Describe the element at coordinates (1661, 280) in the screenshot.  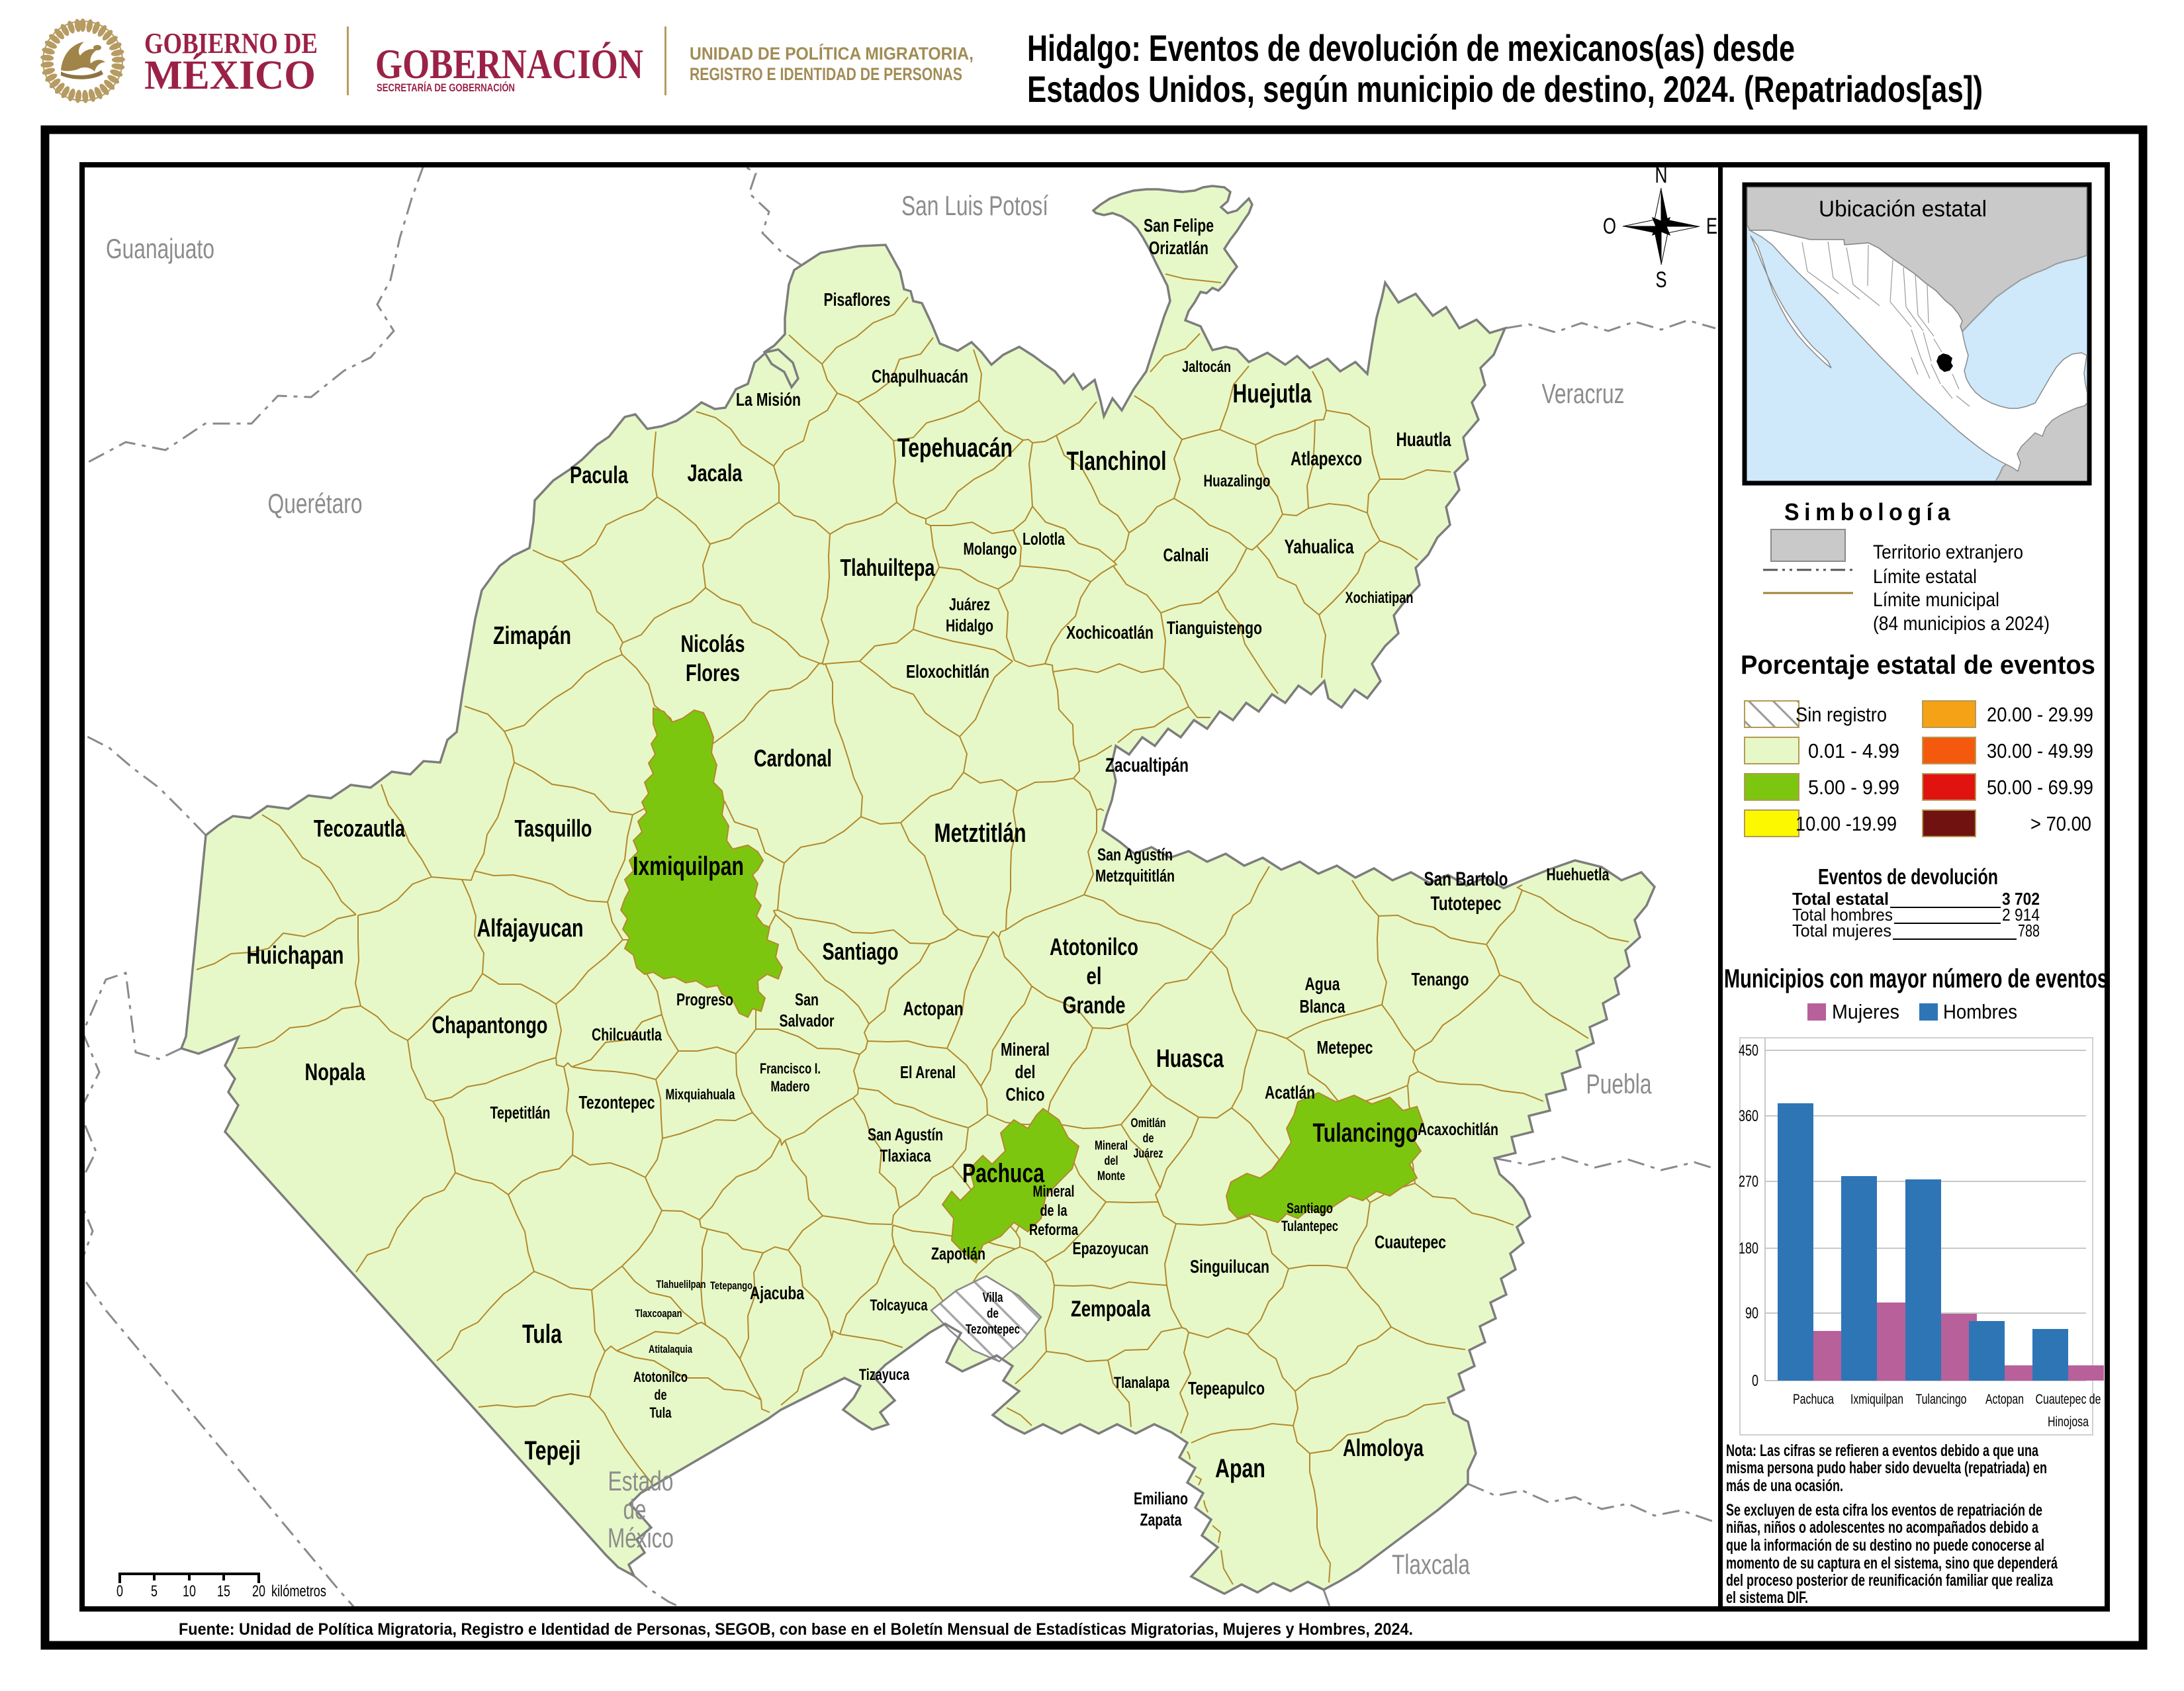
I see `svg-text: S` at that location.